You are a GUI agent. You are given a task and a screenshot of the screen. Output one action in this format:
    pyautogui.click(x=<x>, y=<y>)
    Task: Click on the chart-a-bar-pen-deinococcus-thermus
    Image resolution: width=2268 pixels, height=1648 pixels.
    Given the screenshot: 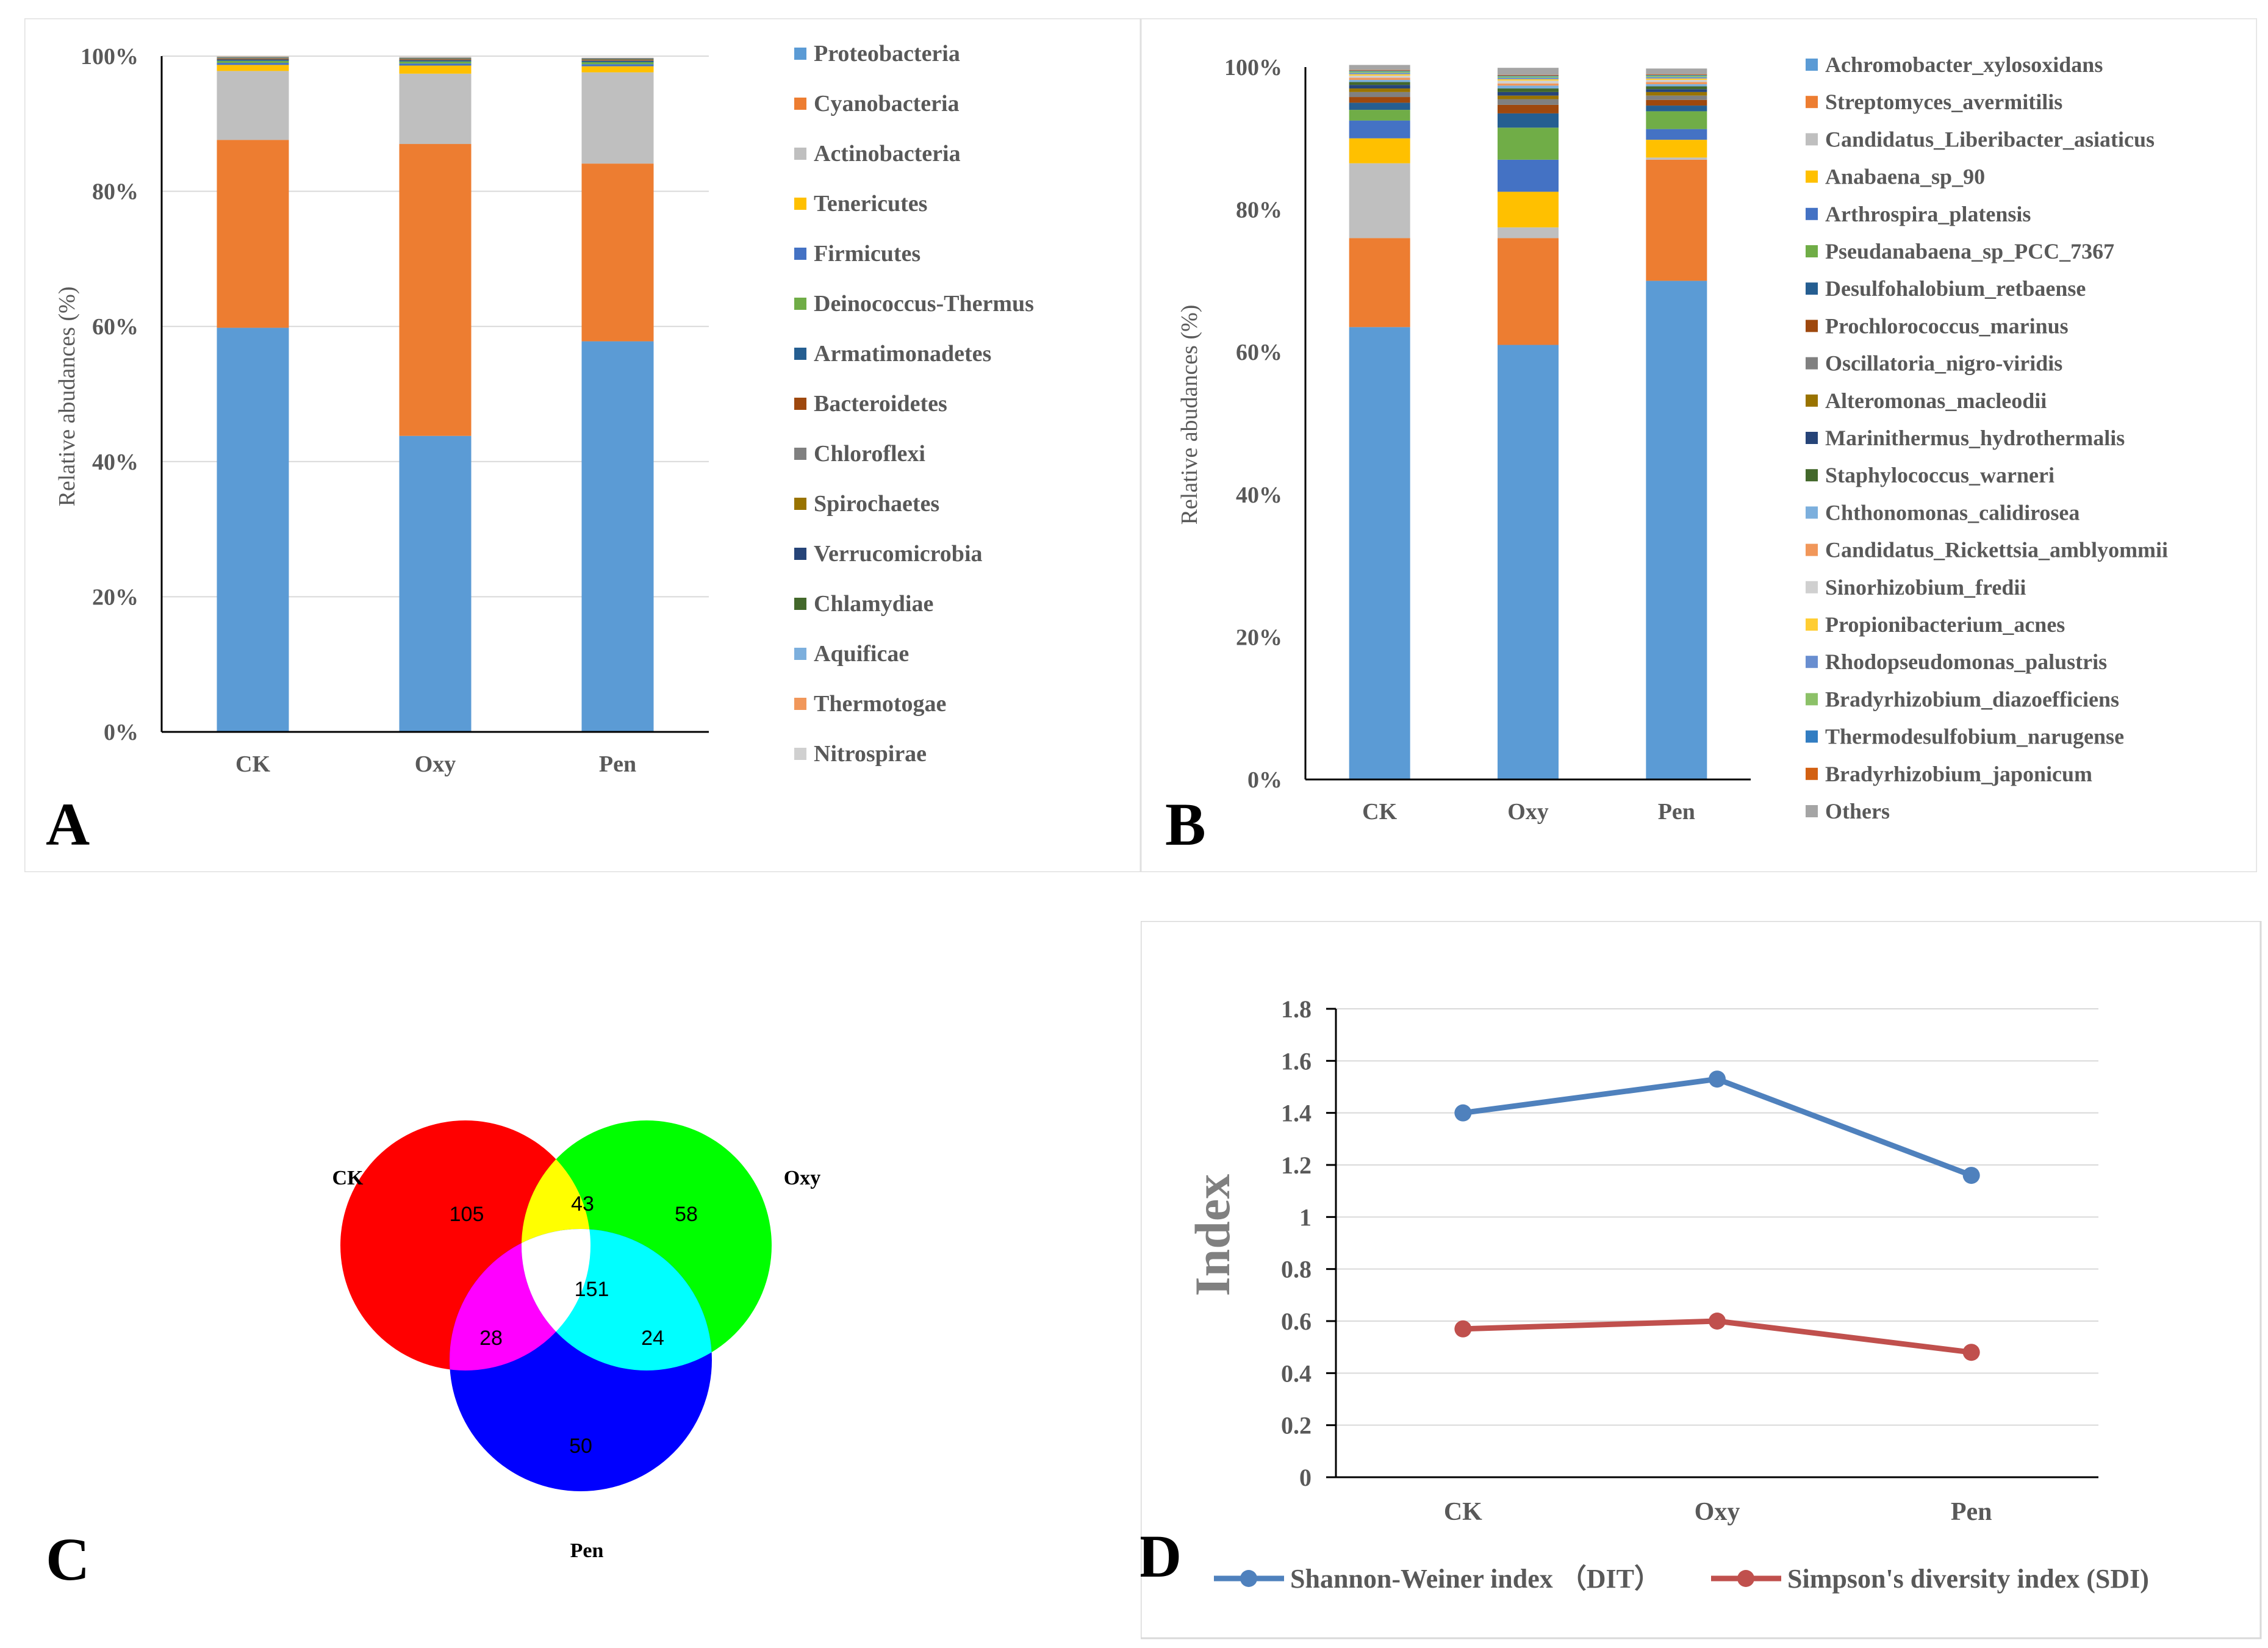 What is the action you would take?
    pyautogui.click(x=617, y=63)
    